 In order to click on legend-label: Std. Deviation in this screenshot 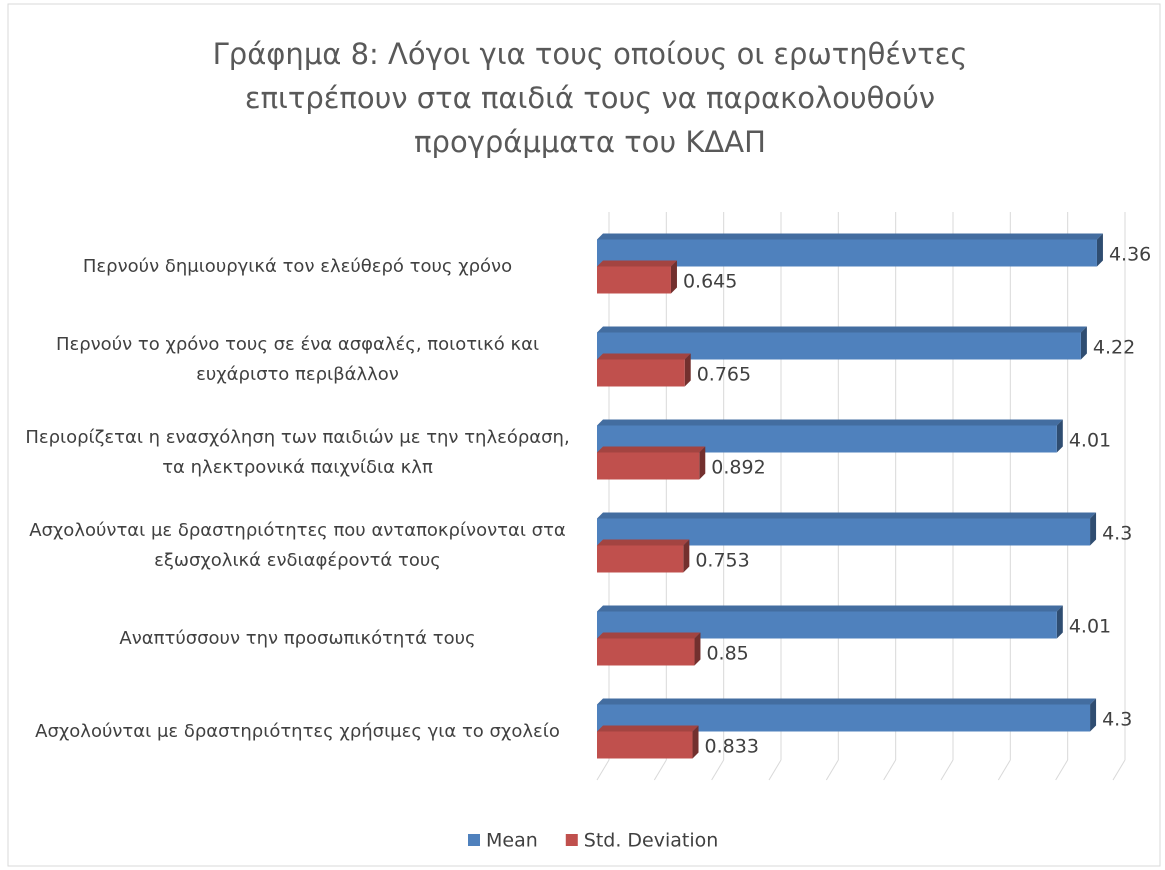, I will do `click(651, 841)`.